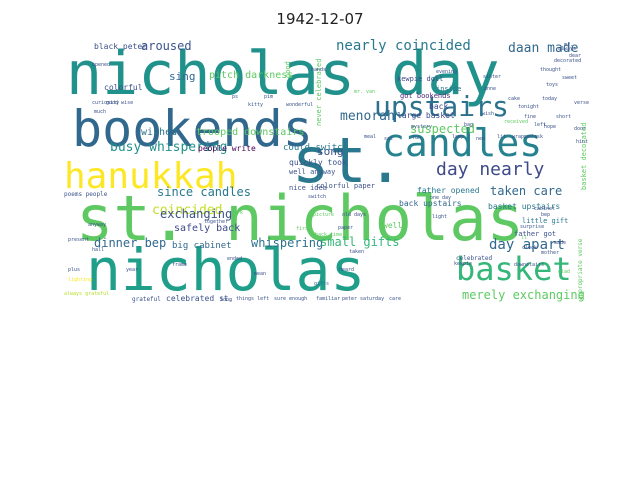  What do you see at coordinates (392, 225) in the screenshot?
I see `cloud-word: well` at bounding box center [392, 225].